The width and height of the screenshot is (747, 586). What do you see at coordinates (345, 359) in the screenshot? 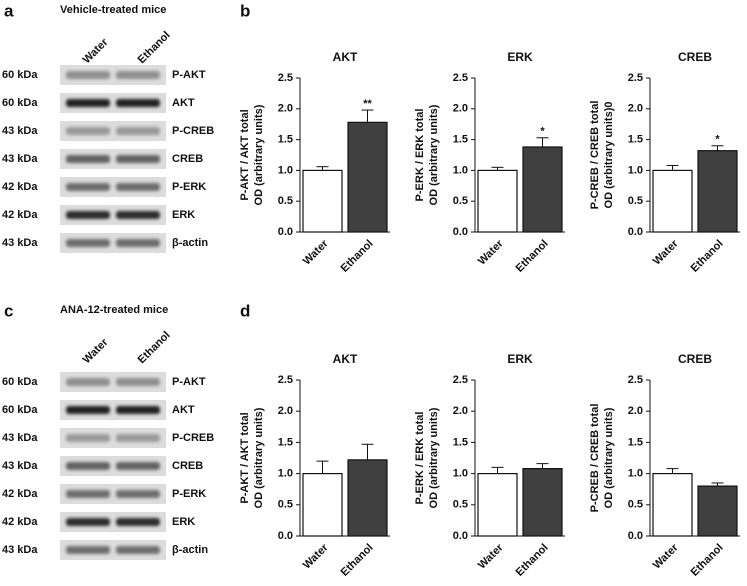
I see `chart-title: AKT` at bounding box center [345, 359].